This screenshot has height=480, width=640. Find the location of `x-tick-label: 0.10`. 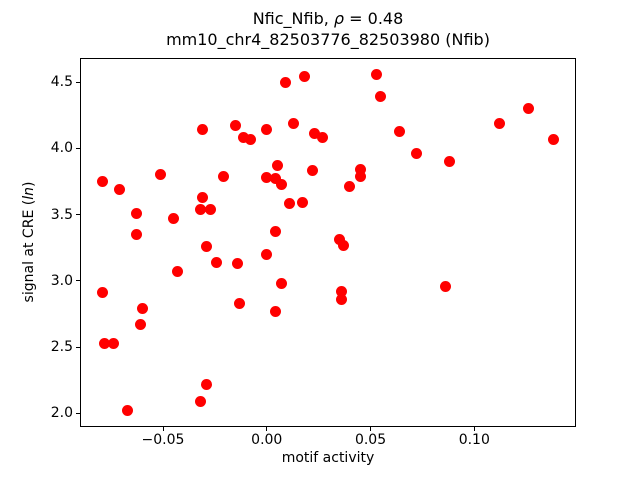

x-tick-label: 0.10 is located at coordinates (474, 440).